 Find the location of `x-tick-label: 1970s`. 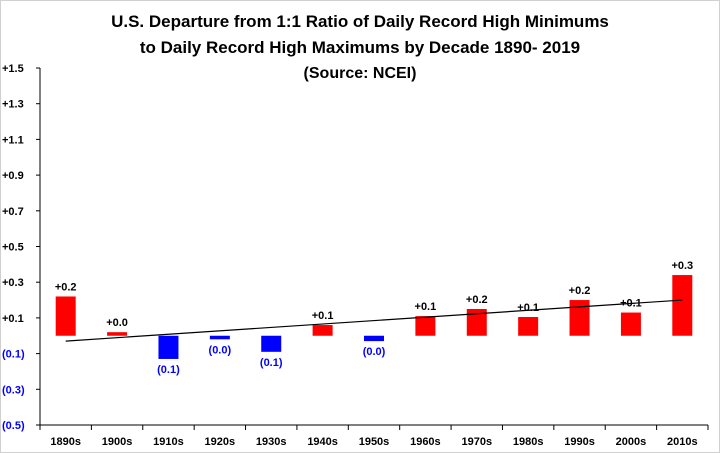

x-tick-label: 1970s is located at coordinates (476, 442).